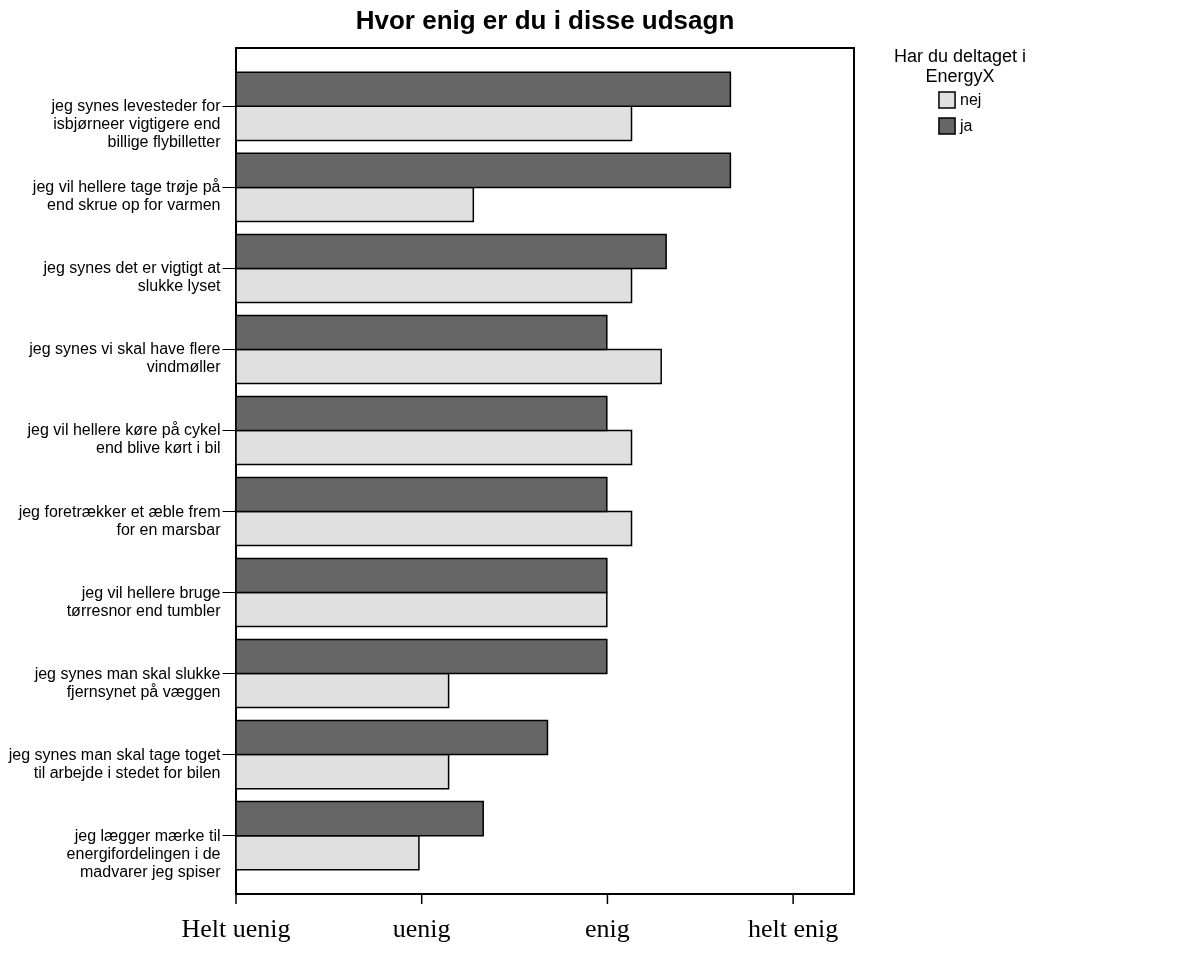  What do you see at coordinates (136, 124) in the screenshot?
I see `y-tick-label: jeg synes levesteder for isbjørneer vigtigere end billige flybilletter` at bounding box center [136, 124].